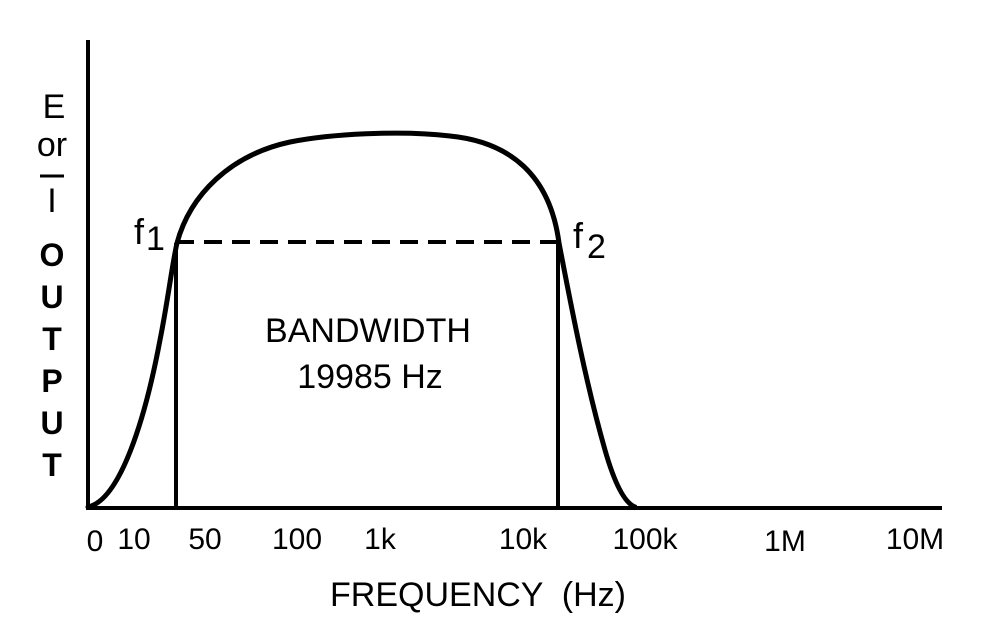  What do you see at coordinates (51, 201) in the screenshot?
I see `y-label-current: I` at bounding box center [51, 201].